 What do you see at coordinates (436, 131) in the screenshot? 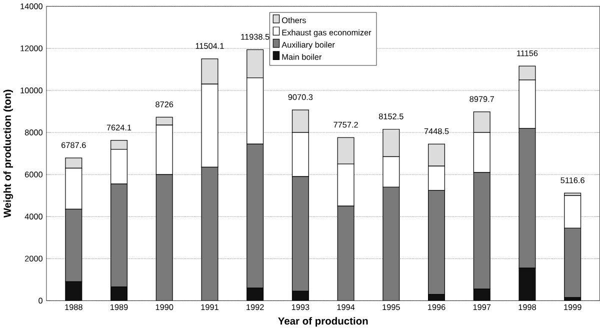
I see `total-label: 7448.5` at bounding box center [436, 131].